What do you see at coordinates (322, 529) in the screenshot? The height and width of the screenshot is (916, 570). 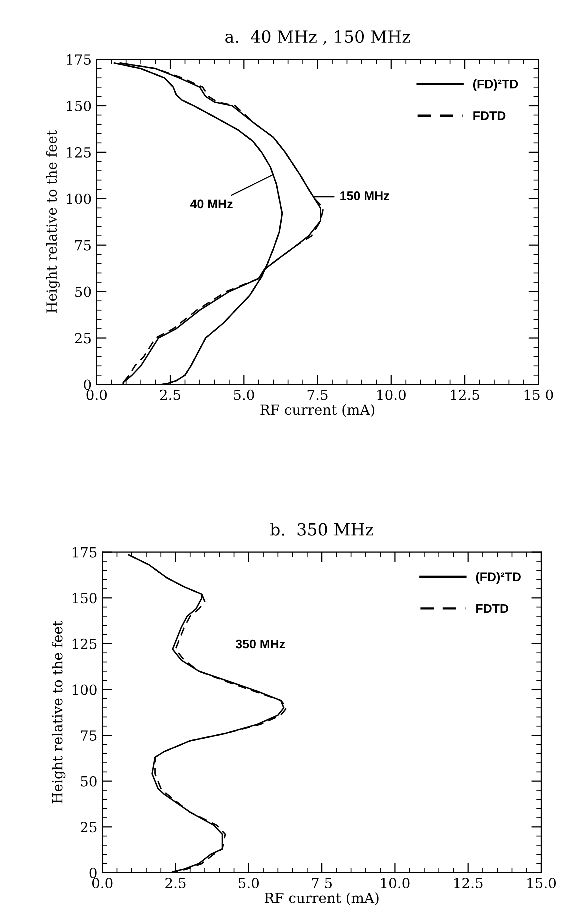 I see `chart-title: b. 350 MHz` at bounding box center [322, 529].